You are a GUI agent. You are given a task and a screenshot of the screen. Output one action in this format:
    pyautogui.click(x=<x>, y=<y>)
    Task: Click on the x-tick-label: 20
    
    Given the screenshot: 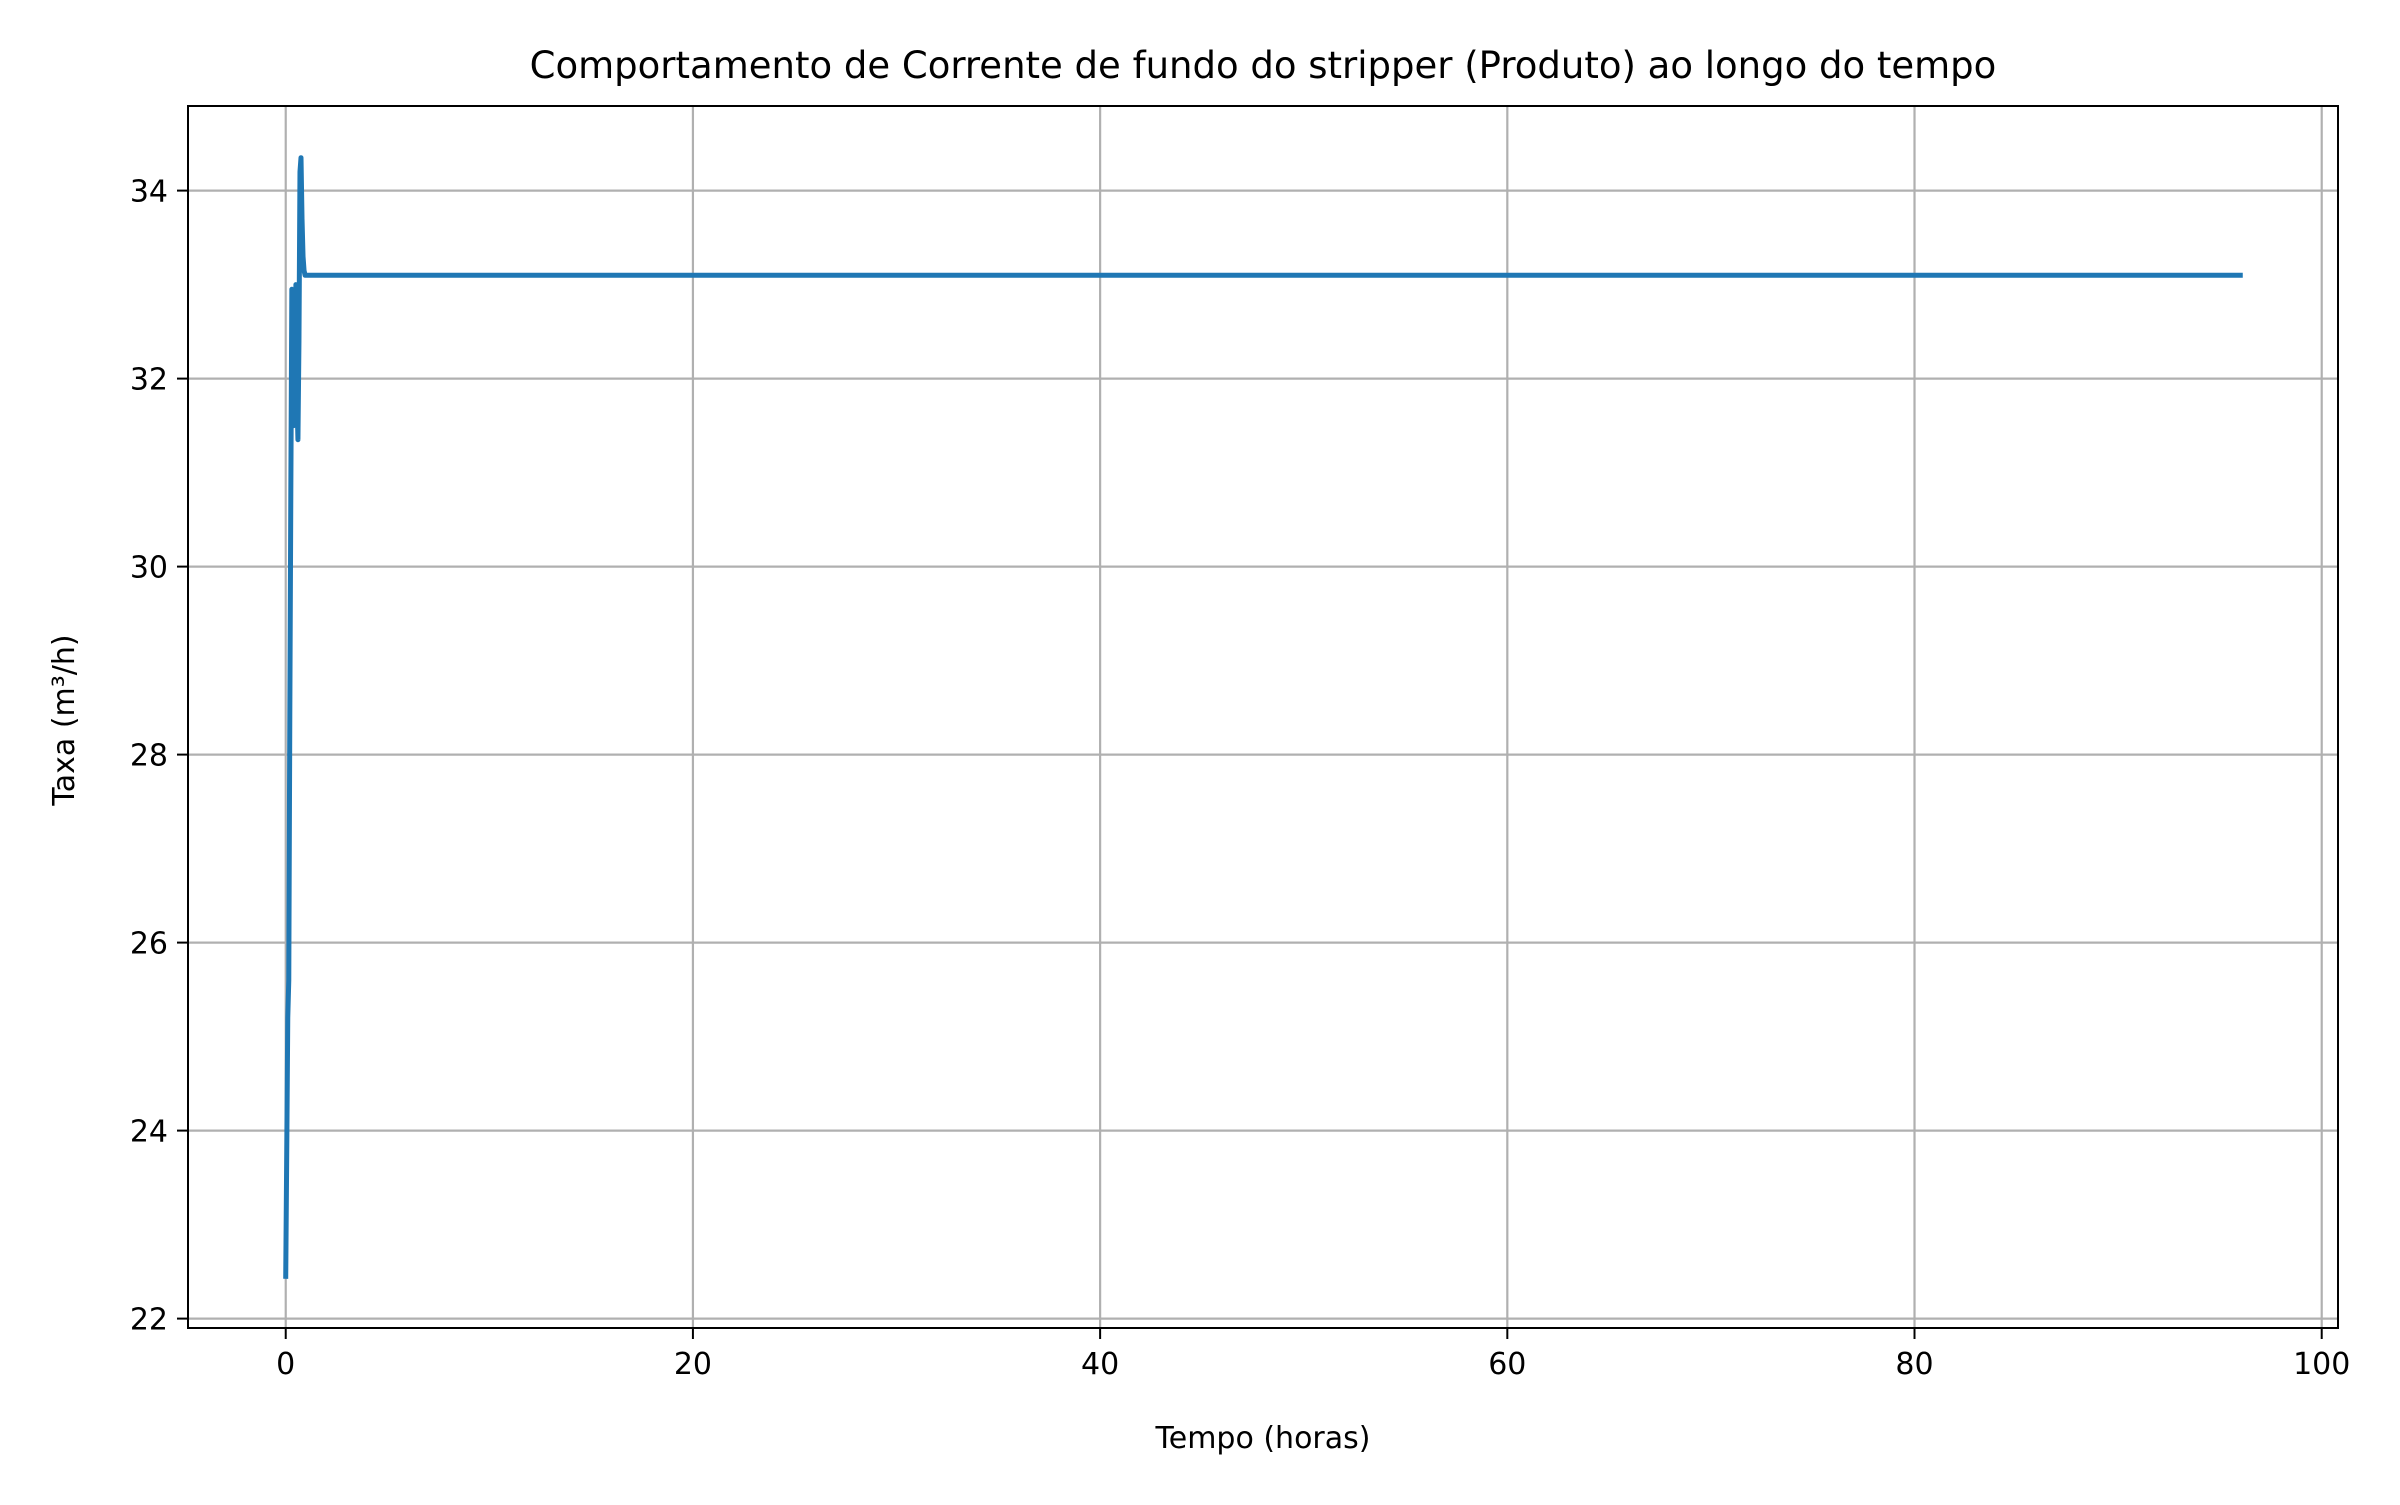 What is the action you would take?
    pyautogui.click(x=693, y=1364)
    